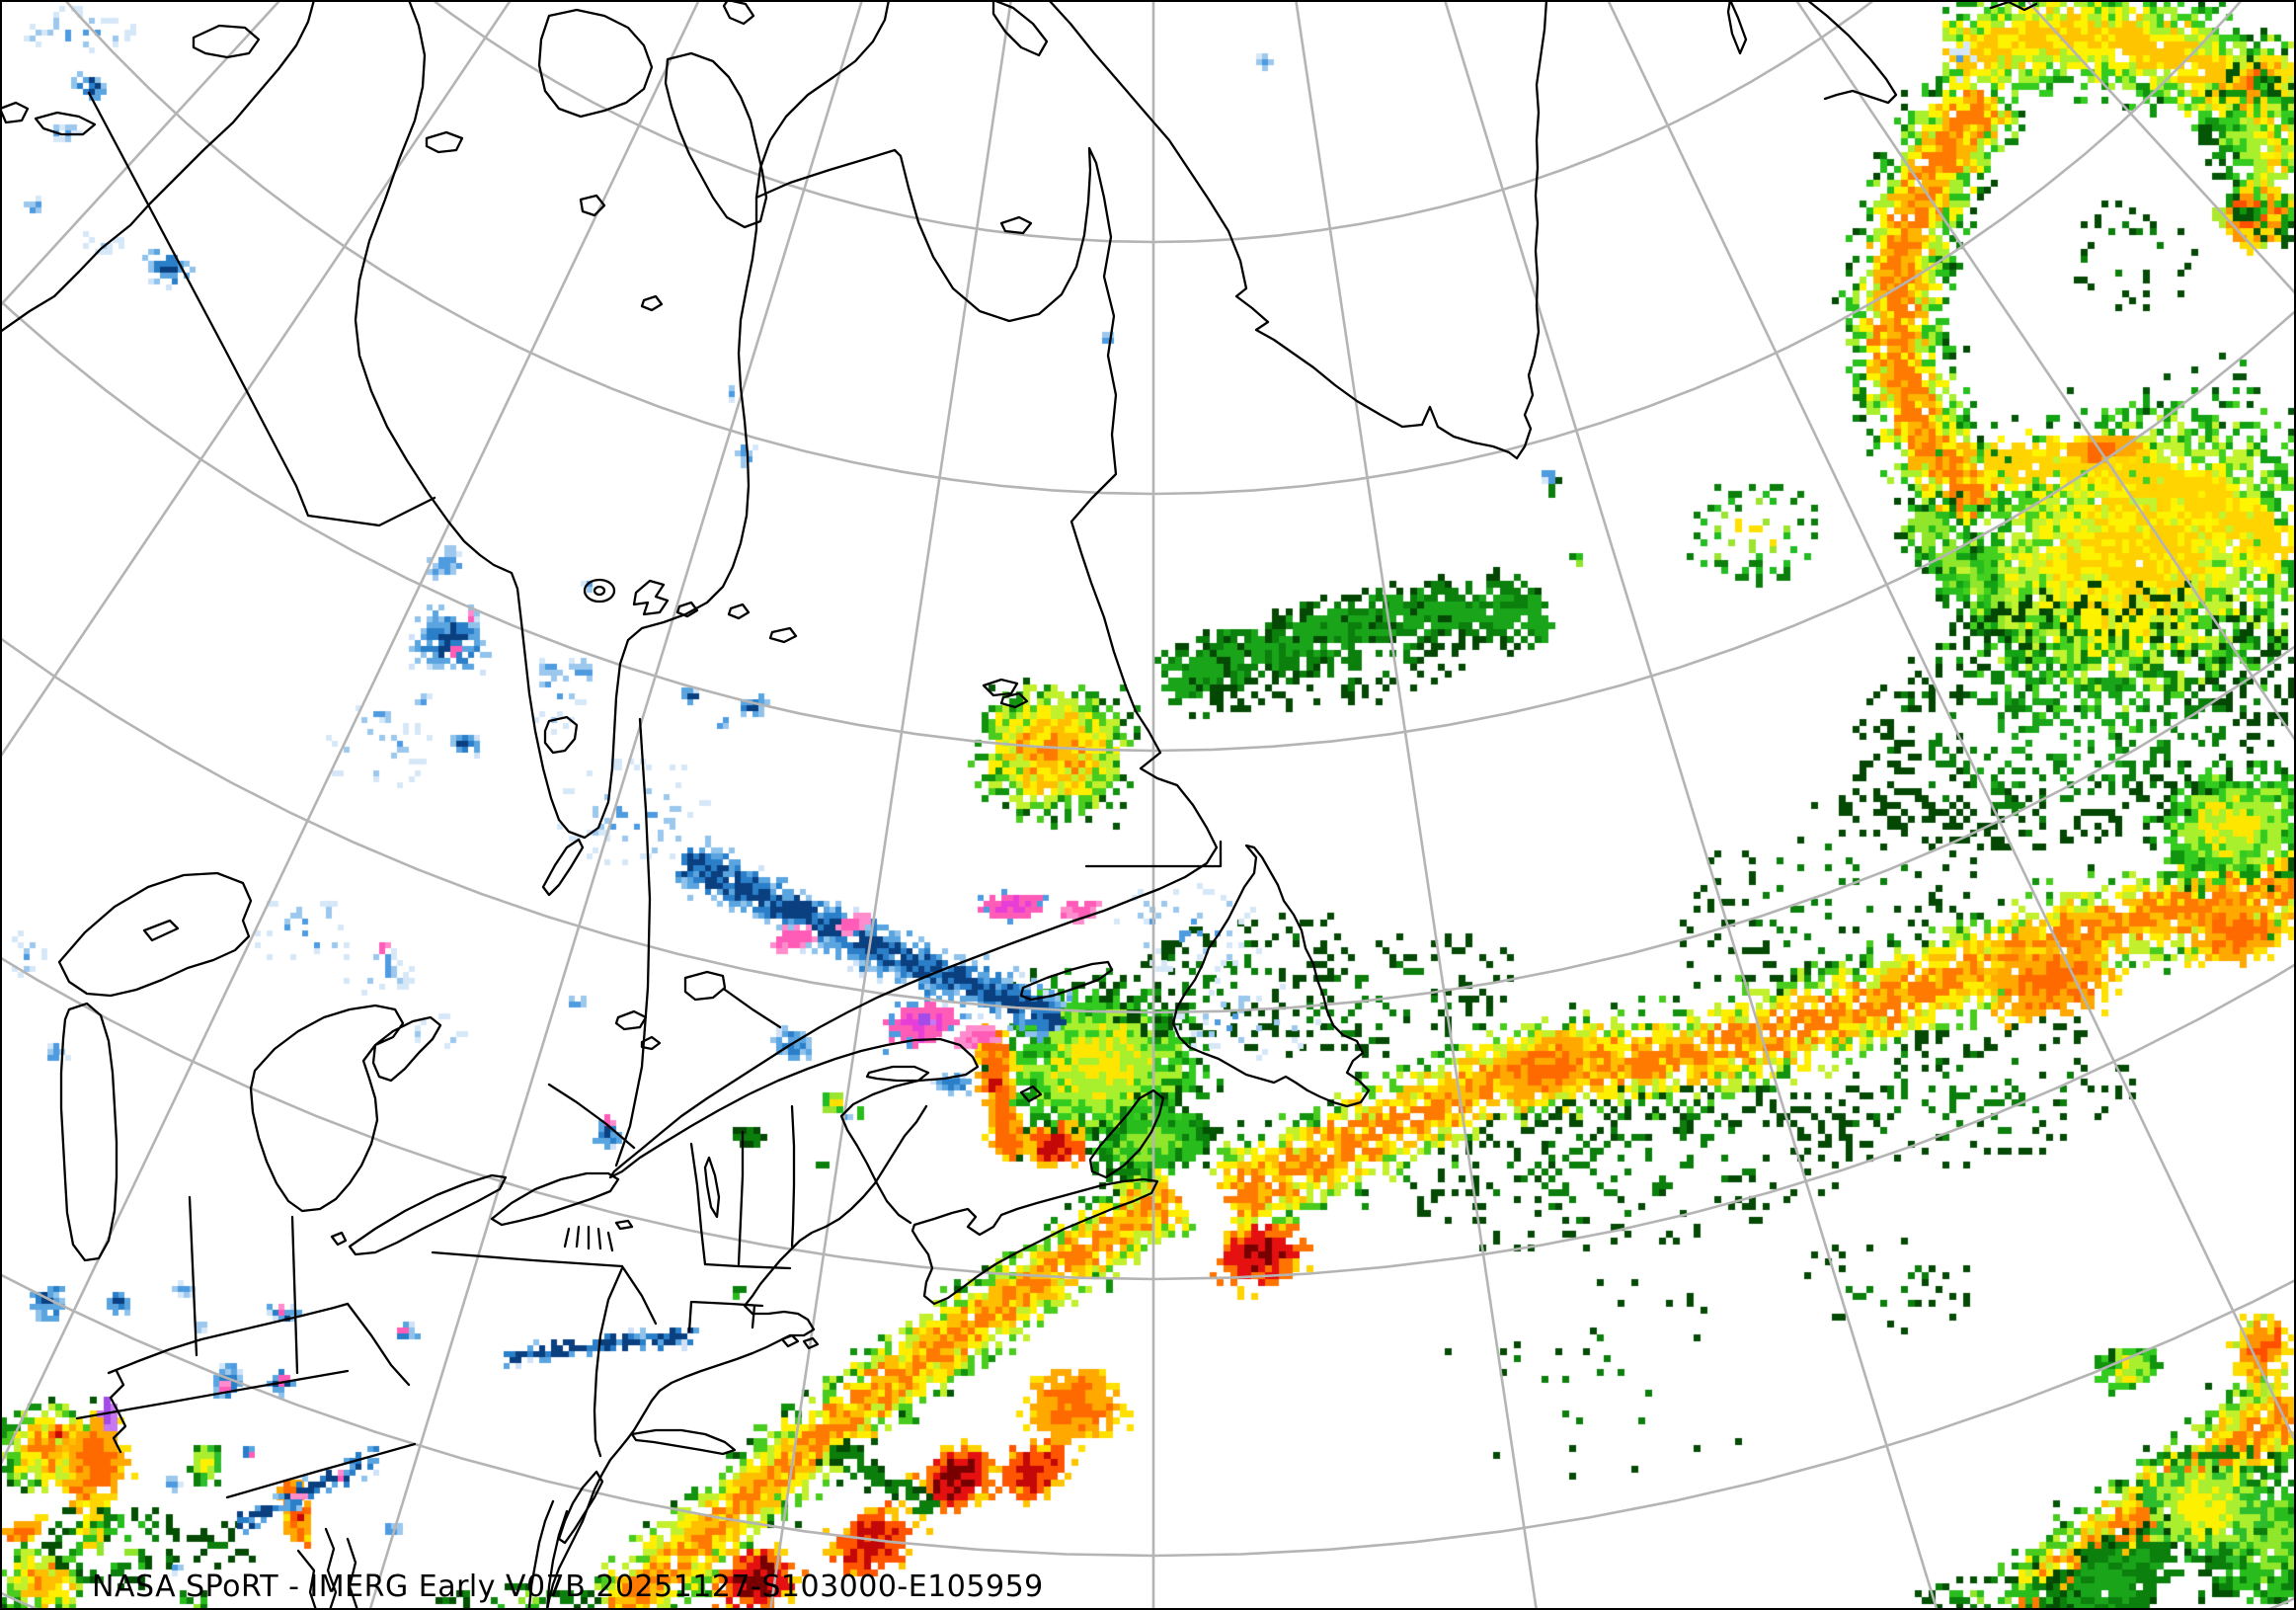  Describe the element at coordinates (1031, 1094) in the screenshot. I see `island-madeleine` at that location.